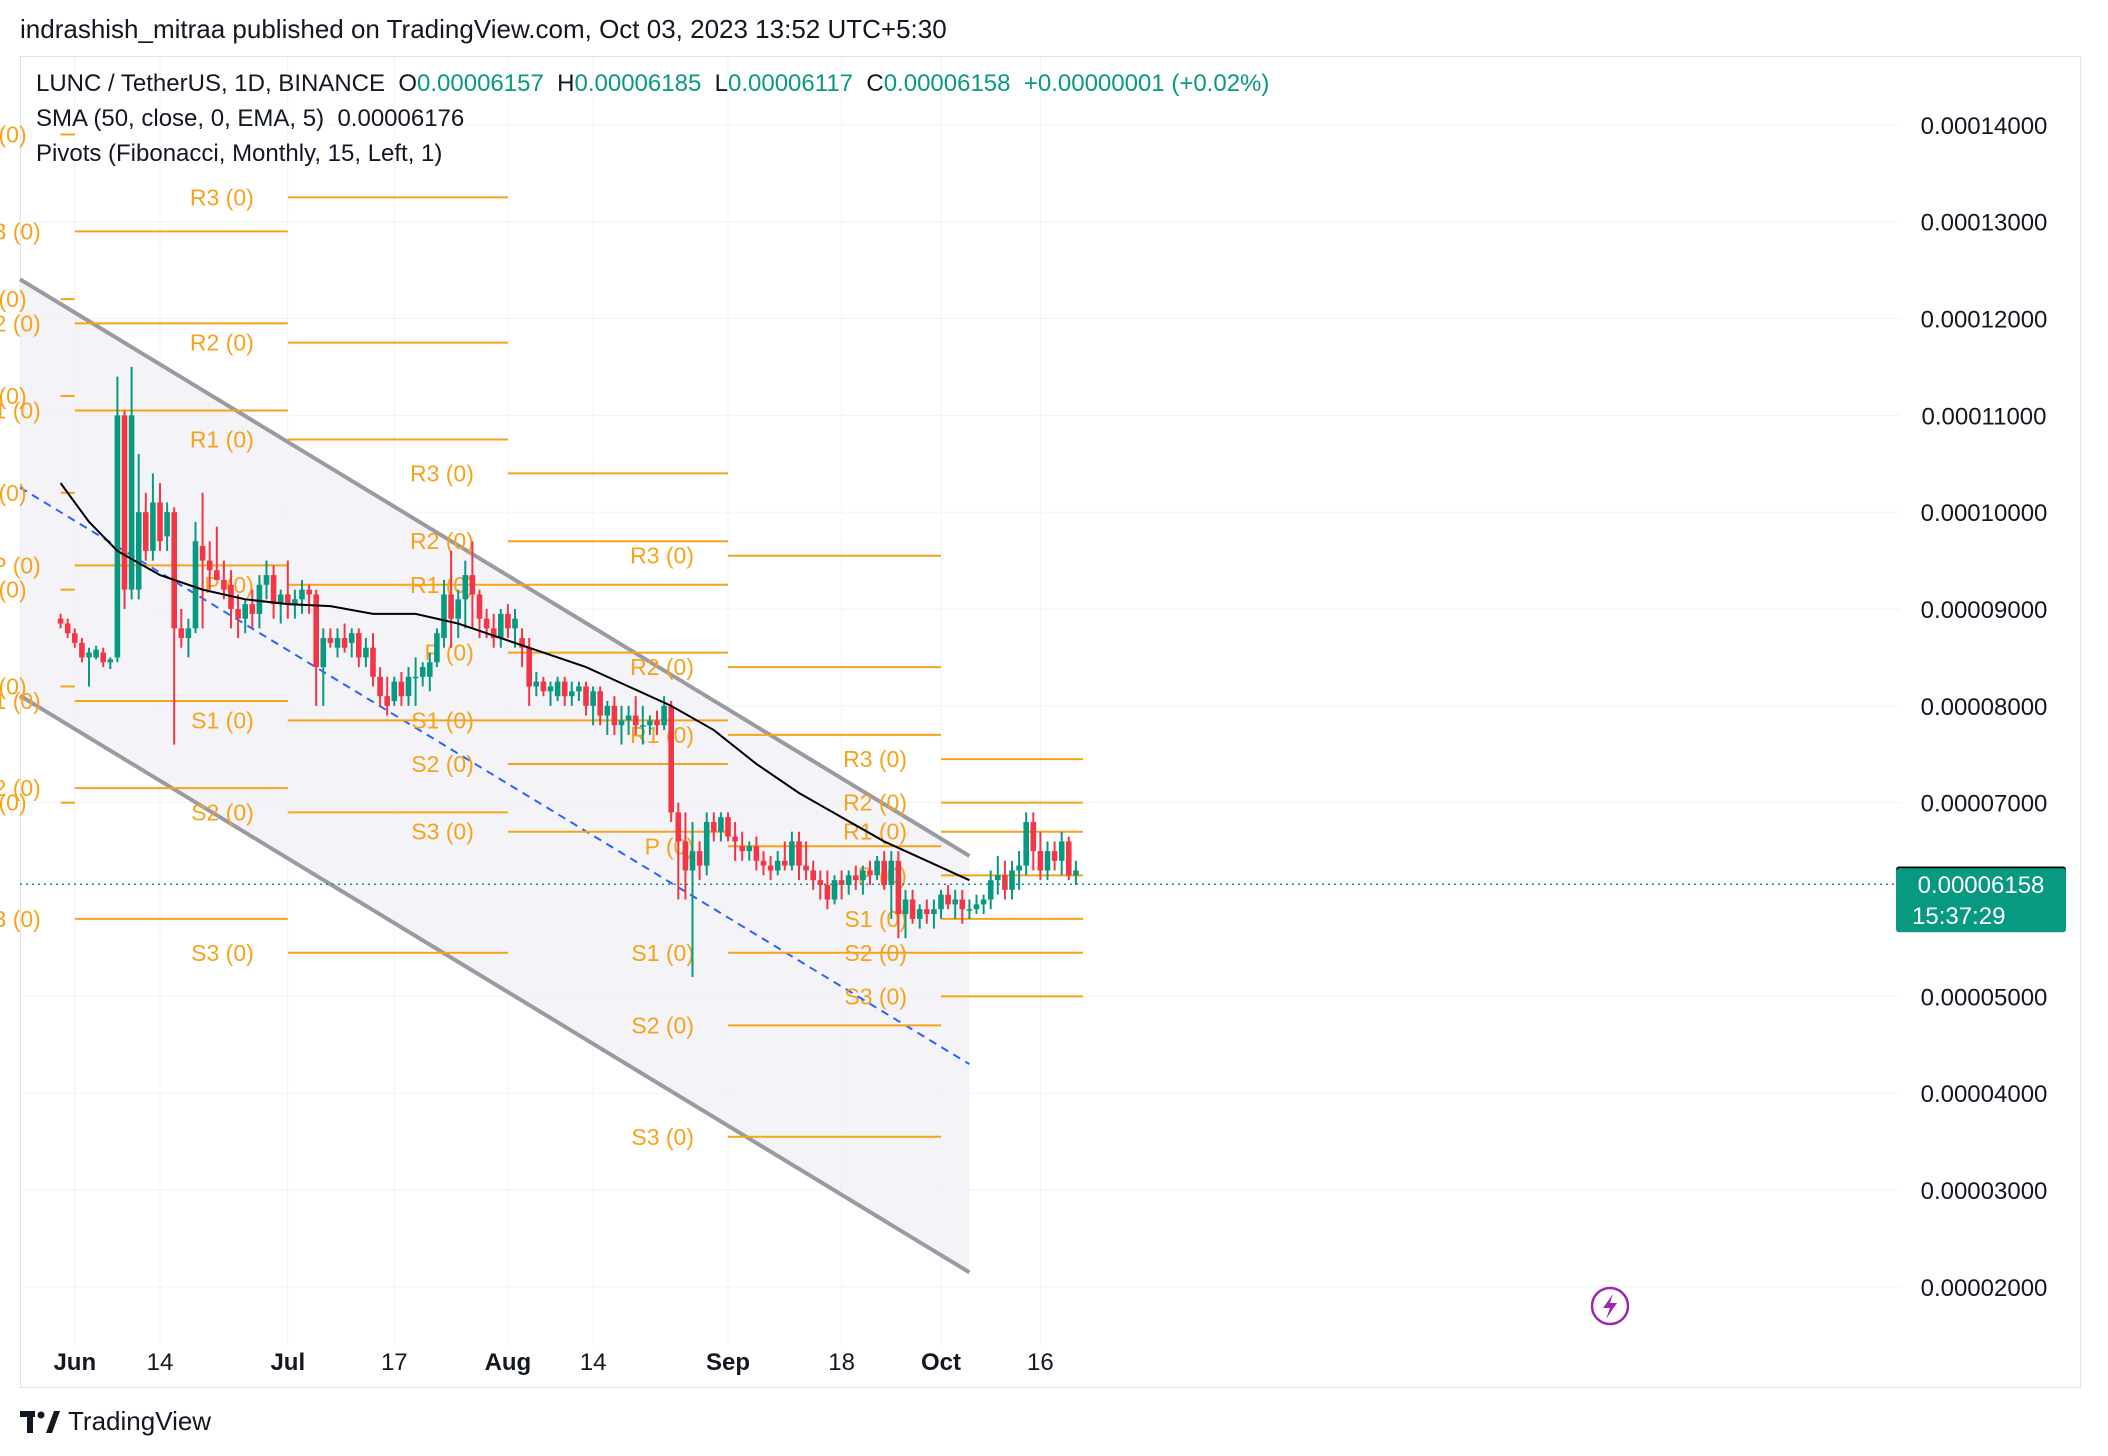 This screenshot has width=2108, height=1456. Describe the element at coordinates (1146, 83) in the screenshot. I see `legend-change: +0.00000001 (+0.02%)` at that location.